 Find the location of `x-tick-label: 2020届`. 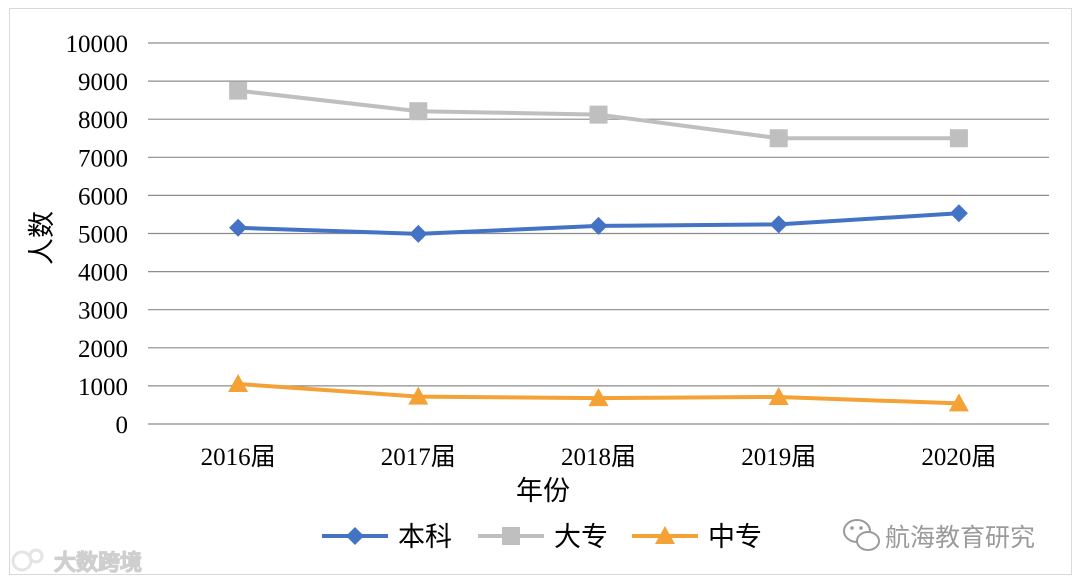

x-tick-label: 2020届 is located at coordinates (958, 457).